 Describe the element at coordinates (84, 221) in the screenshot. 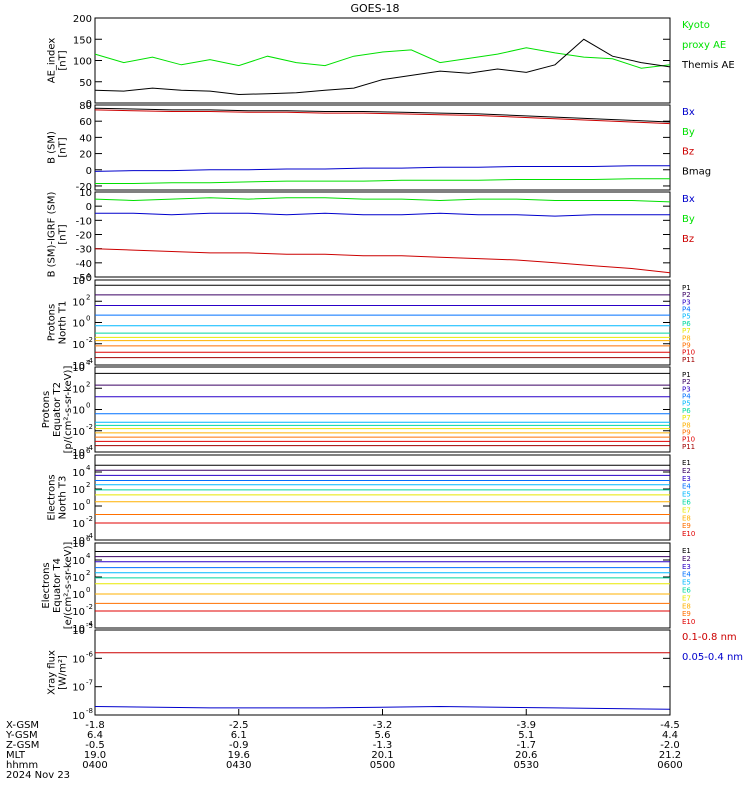

I see `y-tick-label: -10` at that location.